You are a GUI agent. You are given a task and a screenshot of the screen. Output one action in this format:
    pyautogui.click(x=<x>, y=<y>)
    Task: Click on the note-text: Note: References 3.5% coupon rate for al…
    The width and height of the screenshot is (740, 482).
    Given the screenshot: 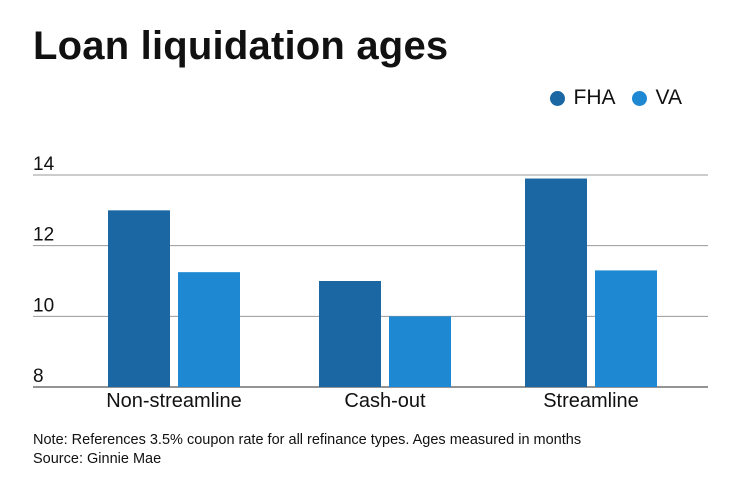 What is the action you would take?
    pyautogui.click(x=307, y=440)
    